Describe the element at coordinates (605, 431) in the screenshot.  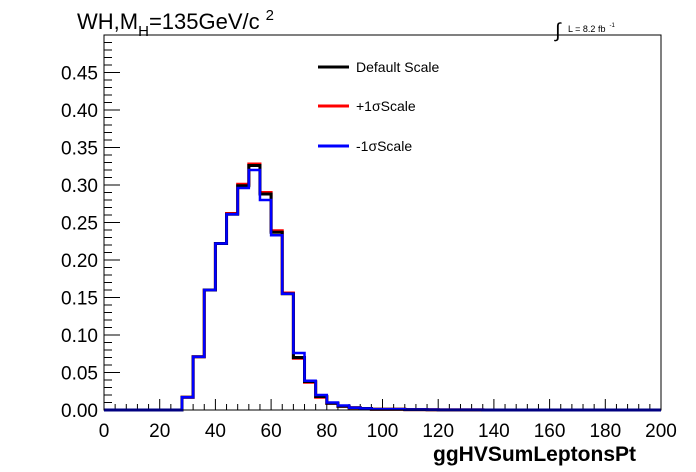
I see `x-tick-label: 180` at that location.